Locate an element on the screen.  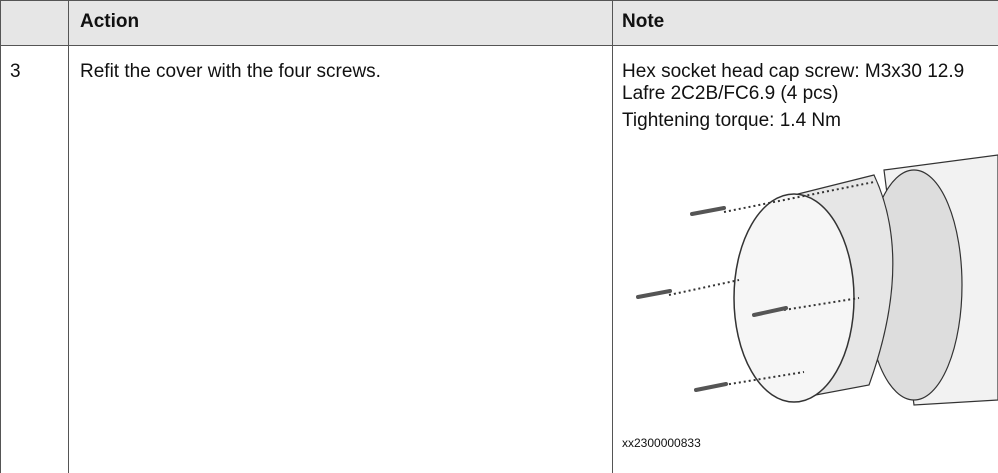
note-text: Tightening torque: 1.4 Nm is located at coordinates (731, 120).